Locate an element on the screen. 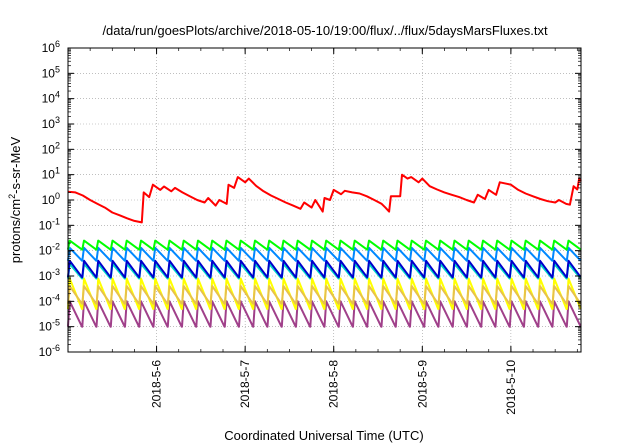 This screenshot has height=448, width=640. y-axis-label-rest: -s-sr-MeV is located at coordinates (15, 164).